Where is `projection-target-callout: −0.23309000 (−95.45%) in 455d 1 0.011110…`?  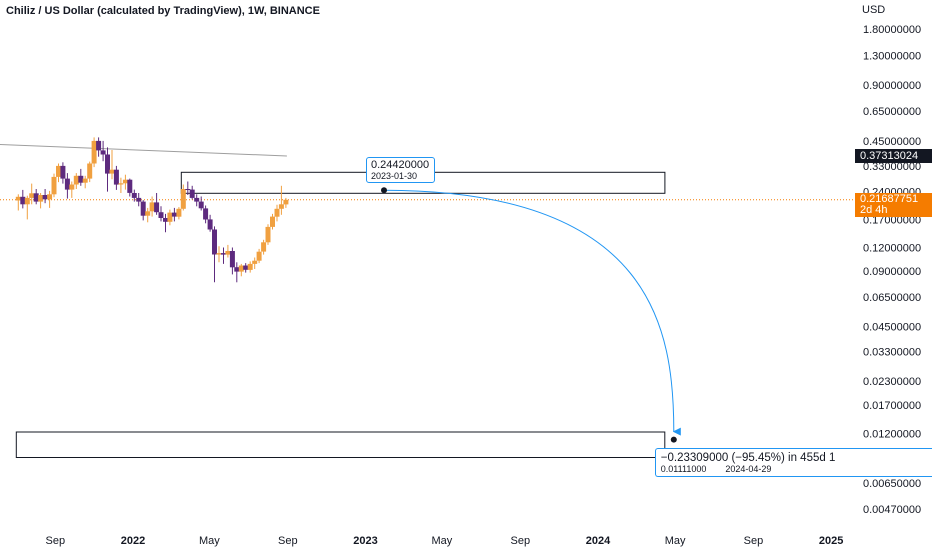 projection-target-callout: −0.23309000 (−95.45%) in 455d 1 0.011110… is located at coordinates (793, 462).